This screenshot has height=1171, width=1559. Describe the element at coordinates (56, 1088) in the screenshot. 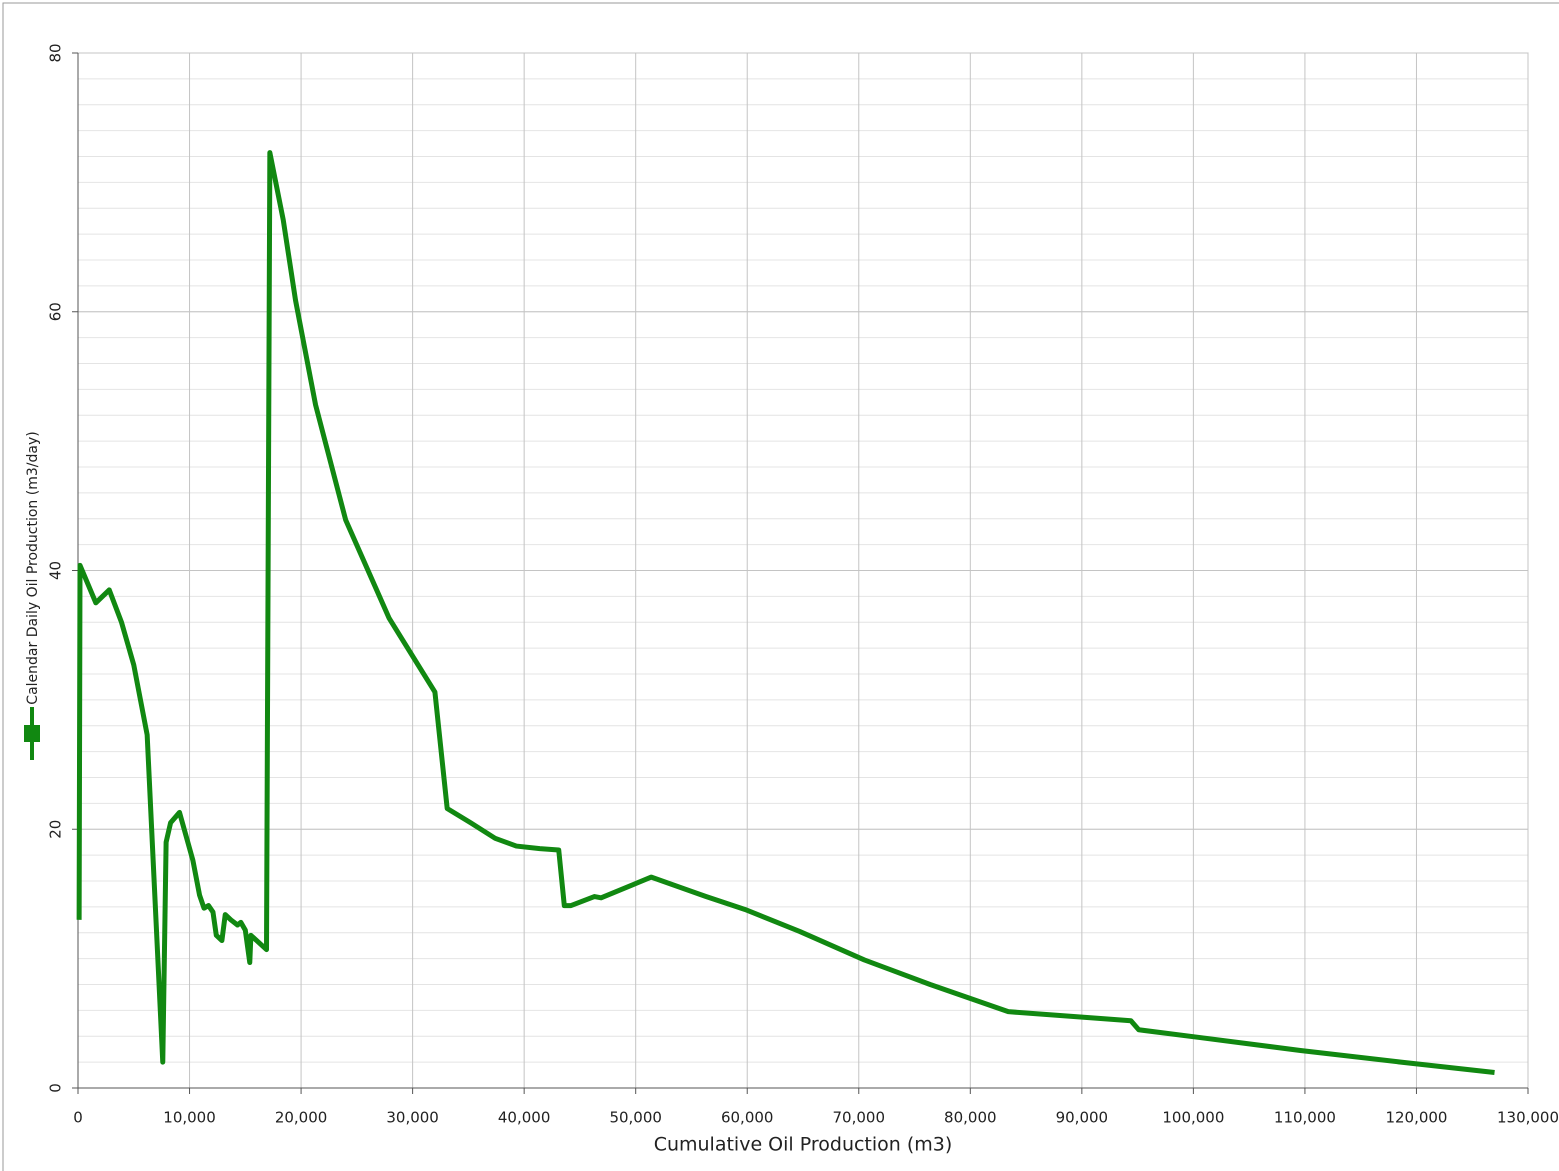

I see `y-tick-label: 0` at that location.